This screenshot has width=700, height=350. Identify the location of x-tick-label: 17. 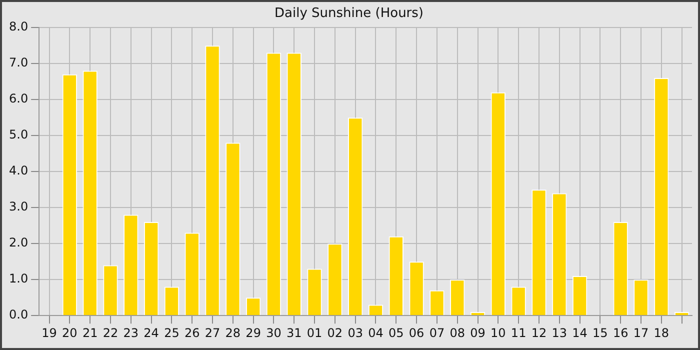
(641, 333).